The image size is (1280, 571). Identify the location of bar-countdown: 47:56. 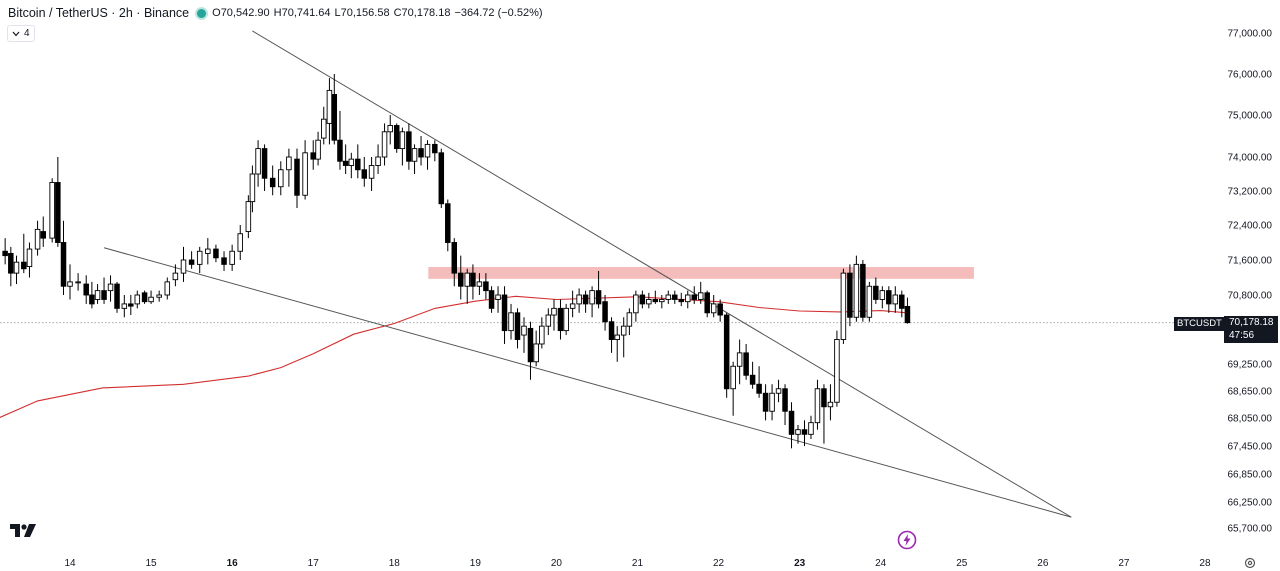
(1242, 335).